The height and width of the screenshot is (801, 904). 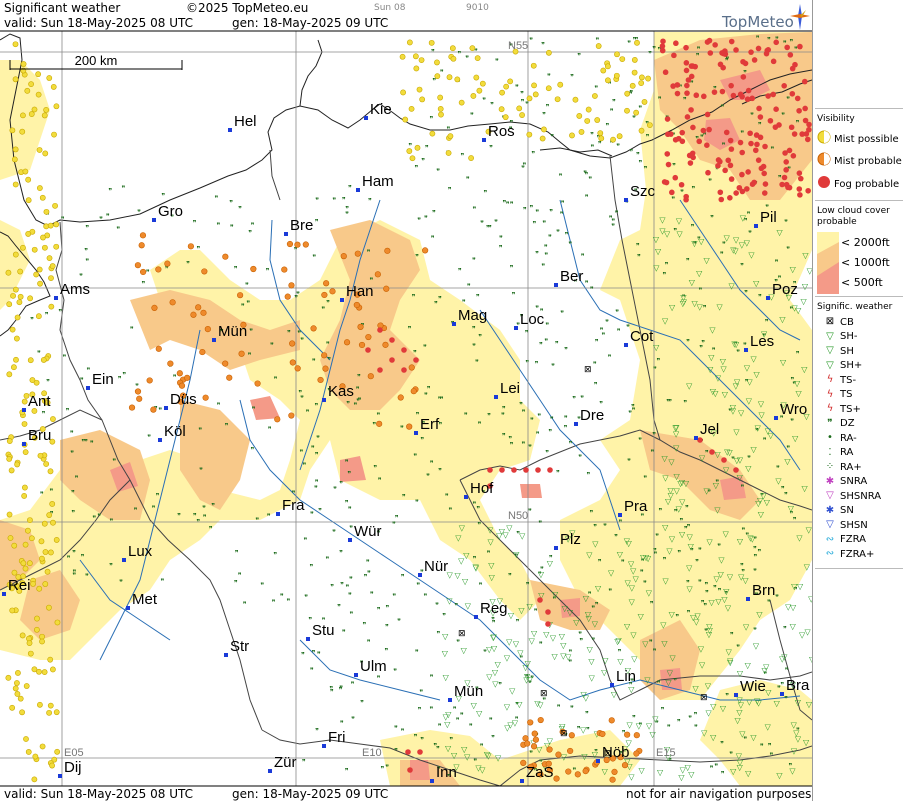 I want to click on snow-shower-icon: ▽, so click(x=830, y=524).